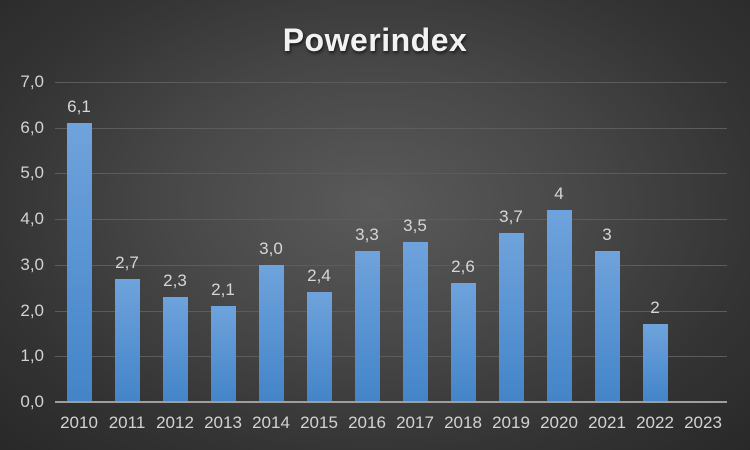 This screenshot has height=450, width=750. I want to click on bar-2018, so click(463, 342).